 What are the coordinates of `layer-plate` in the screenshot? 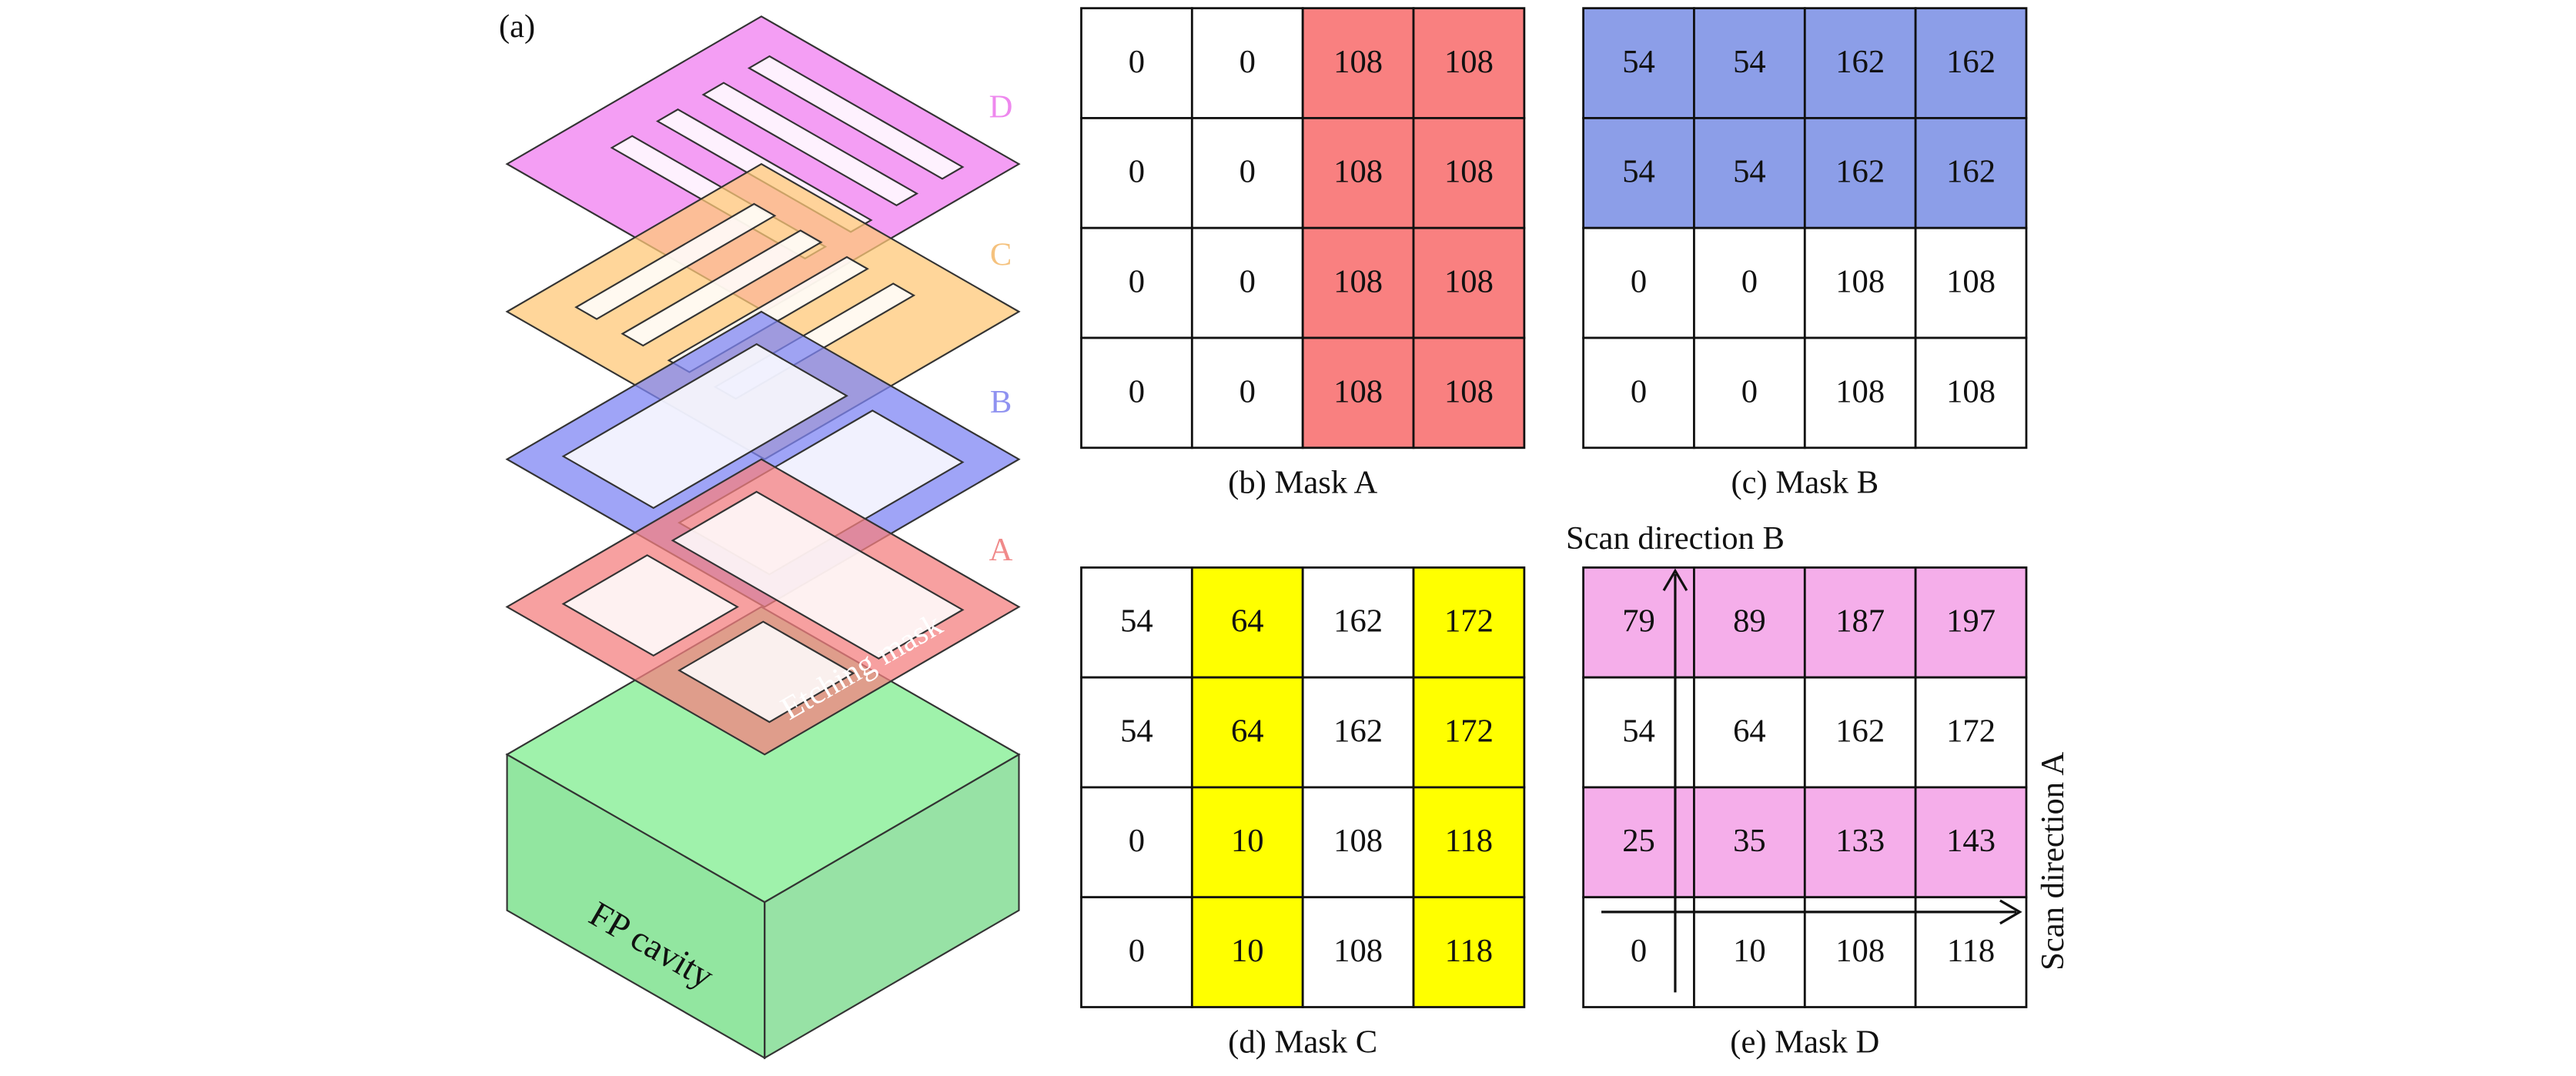 It's located at (763, 607).